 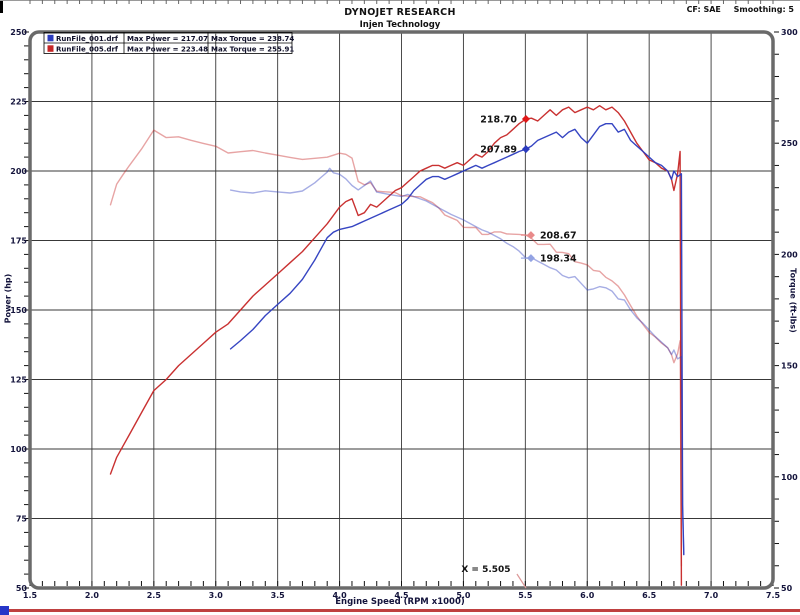 I want to click on legend-max-torque: Max Torque = 238.74, so click(x=252, y=39).